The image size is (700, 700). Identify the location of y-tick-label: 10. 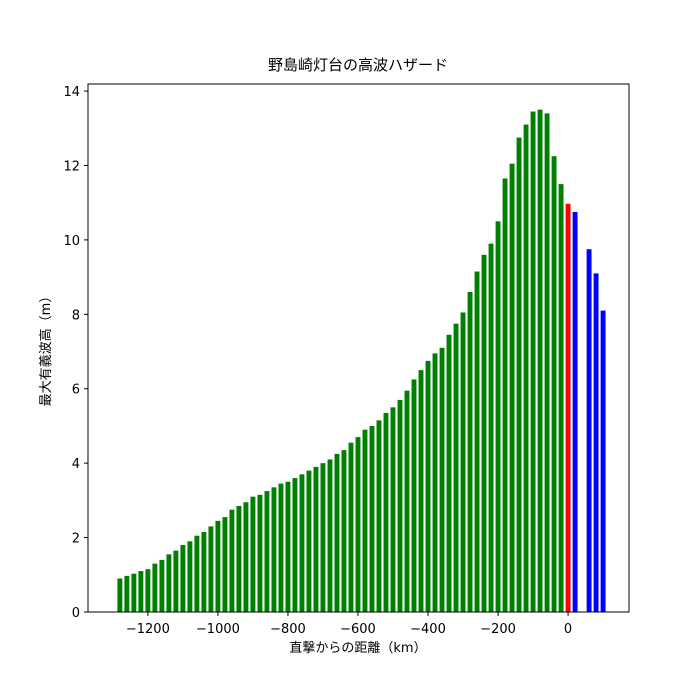
(71, 241).